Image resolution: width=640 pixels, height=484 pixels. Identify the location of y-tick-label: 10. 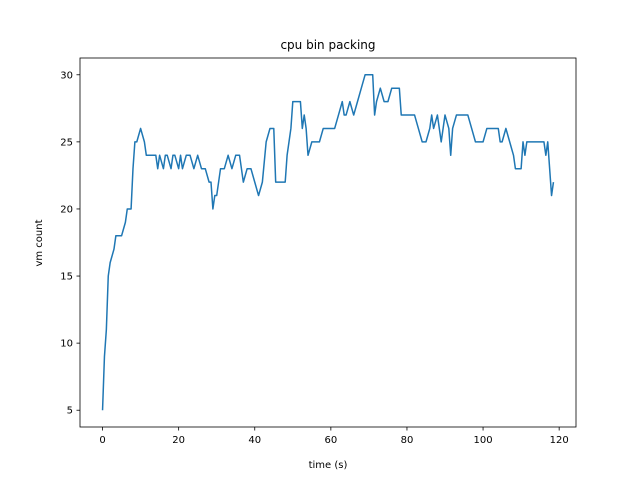
(66, 344).